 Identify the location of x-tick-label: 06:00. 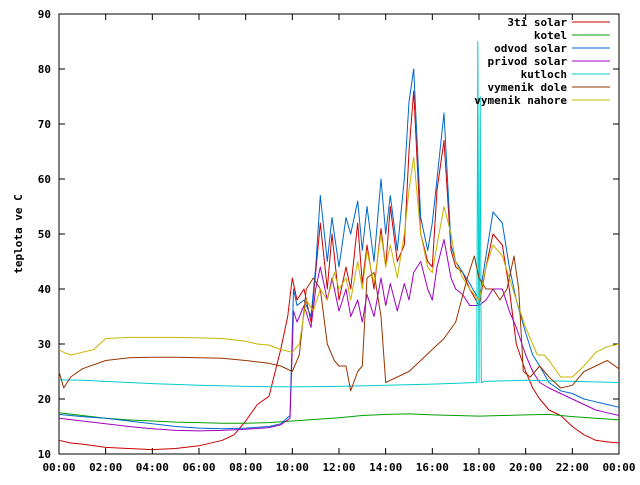
(198, 467).